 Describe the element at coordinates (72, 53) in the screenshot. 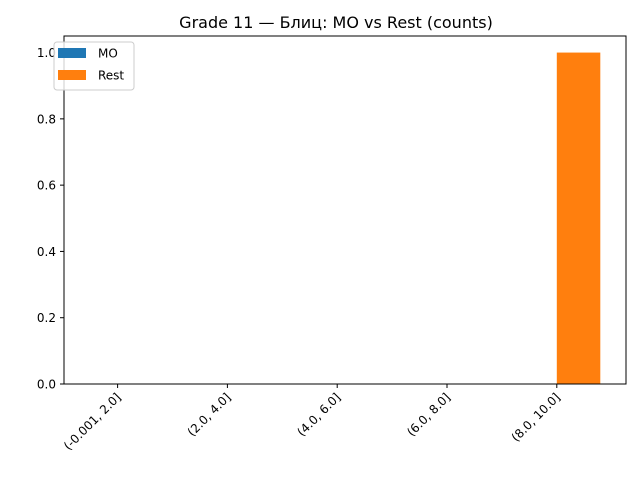

I see `legend-swatch-mo` at that location.